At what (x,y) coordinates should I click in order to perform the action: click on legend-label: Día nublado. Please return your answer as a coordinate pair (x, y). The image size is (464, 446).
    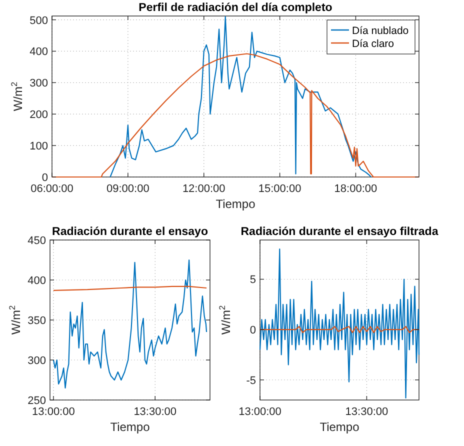
    Looking at the image, I should click on (380, 31).